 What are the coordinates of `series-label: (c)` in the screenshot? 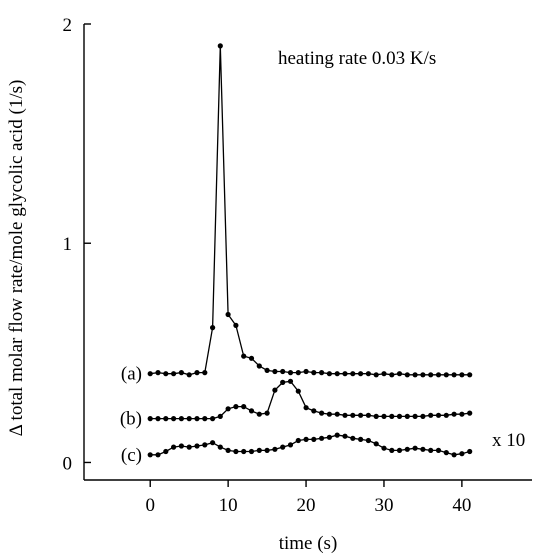 It's located at (131, 455).